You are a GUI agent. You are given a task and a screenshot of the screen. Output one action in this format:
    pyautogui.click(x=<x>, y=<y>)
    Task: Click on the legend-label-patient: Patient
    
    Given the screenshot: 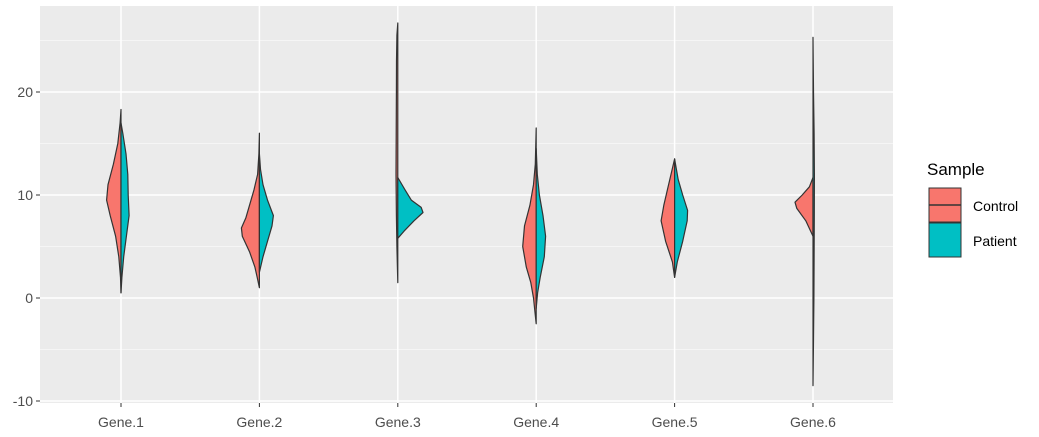 What is the action you would take?
    pyautogui.click(x=995, y=241)
    